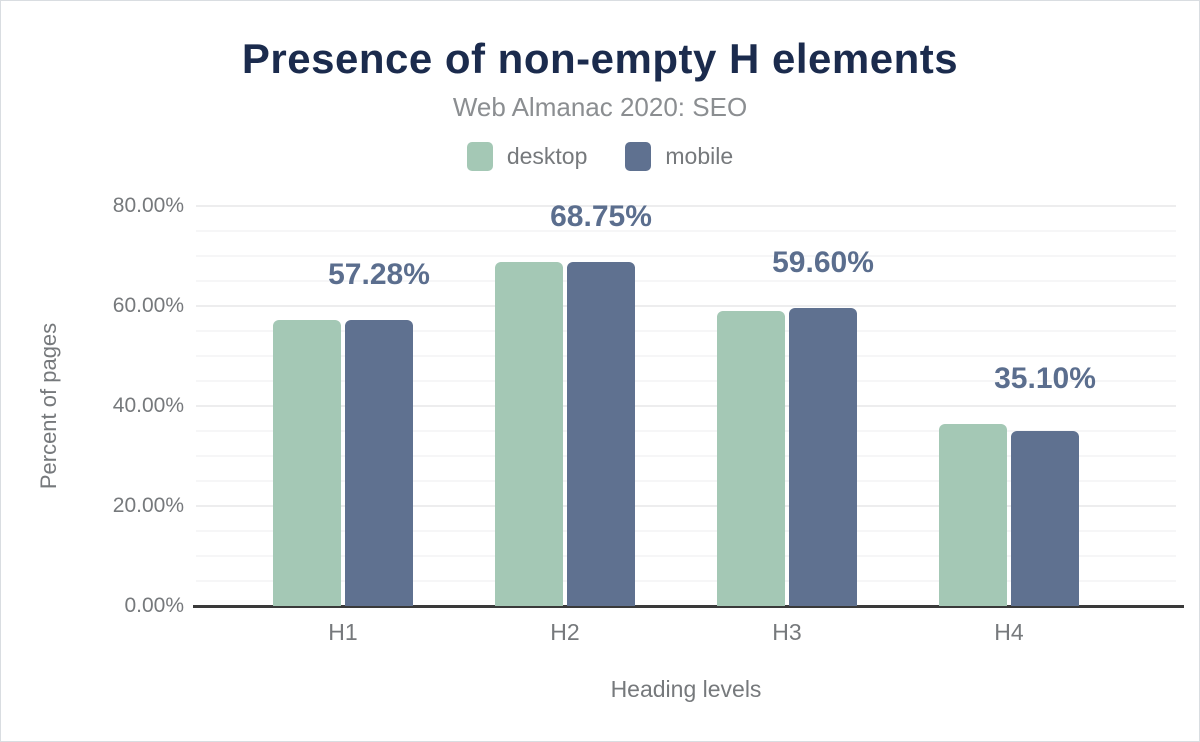 This screenshot has height=742, width=1200. Describe the element at coordinates (92, 405) in the screenshot. I see `y-axis-ticks: 0.00% 20.00% 40.00% 60.00% 80.00%` at that location.